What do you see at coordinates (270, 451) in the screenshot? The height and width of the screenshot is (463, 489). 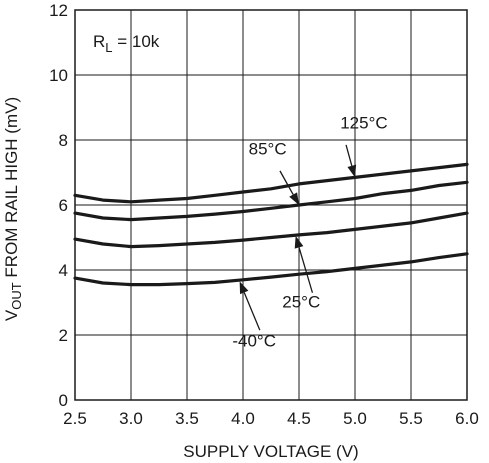 I see `x-axis-title: SUPPLY VOLTAGE (V)` at bounding box center [270, 451].